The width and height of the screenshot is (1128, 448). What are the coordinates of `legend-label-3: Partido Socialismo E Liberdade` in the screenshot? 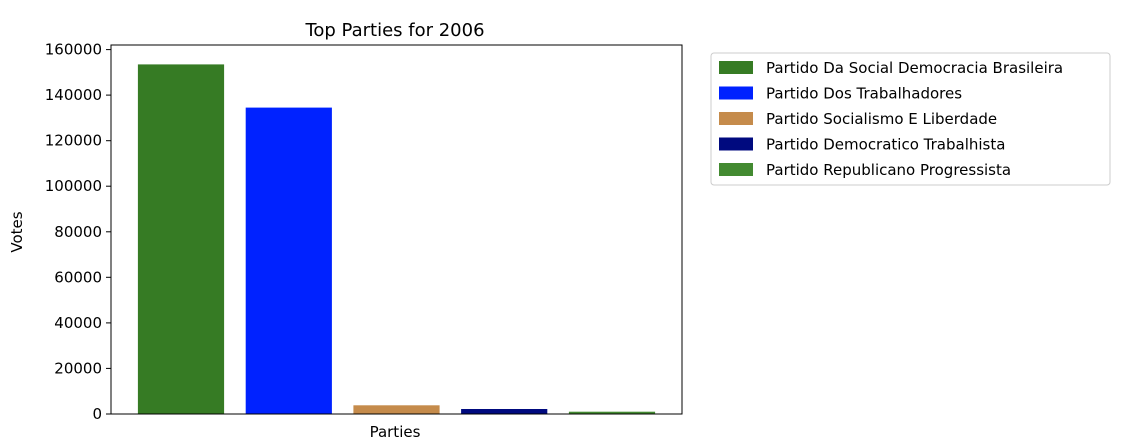 It's located at (881, 119).